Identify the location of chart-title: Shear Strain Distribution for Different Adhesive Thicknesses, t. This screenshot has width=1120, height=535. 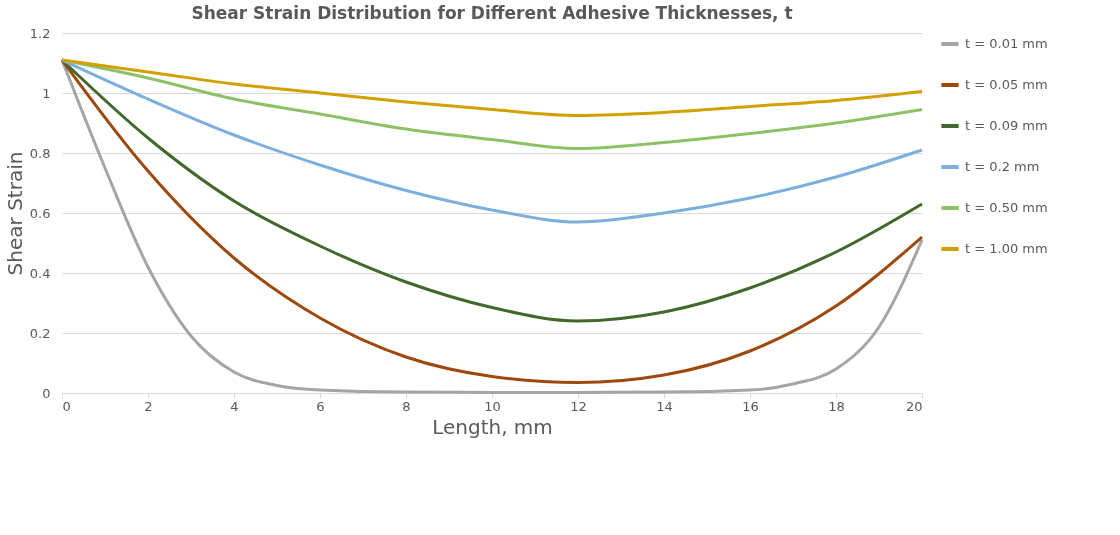
(492, 13).